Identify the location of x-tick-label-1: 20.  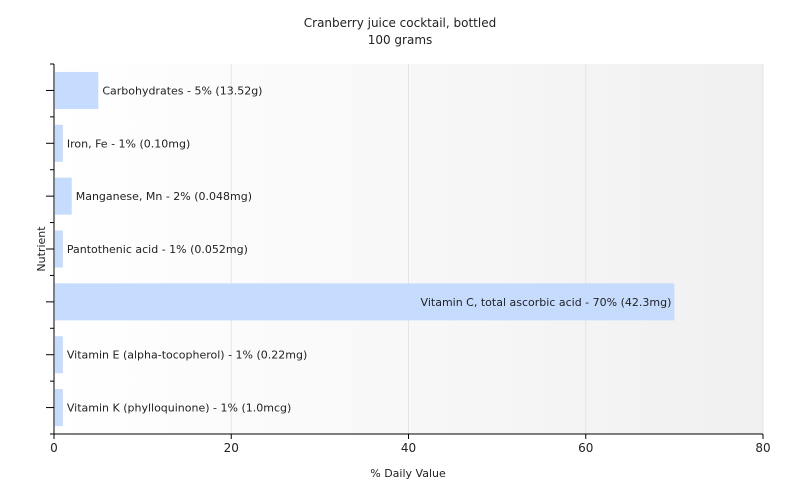
(231, 448).